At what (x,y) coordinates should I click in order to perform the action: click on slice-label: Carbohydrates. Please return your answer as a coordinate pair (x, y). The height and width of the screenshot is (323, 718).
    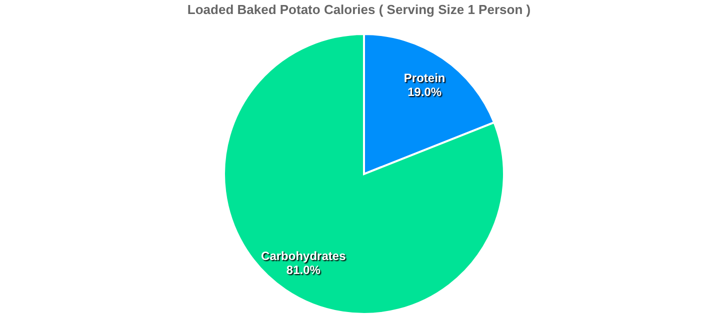
    Looking at the image, I should click on (303, 256).